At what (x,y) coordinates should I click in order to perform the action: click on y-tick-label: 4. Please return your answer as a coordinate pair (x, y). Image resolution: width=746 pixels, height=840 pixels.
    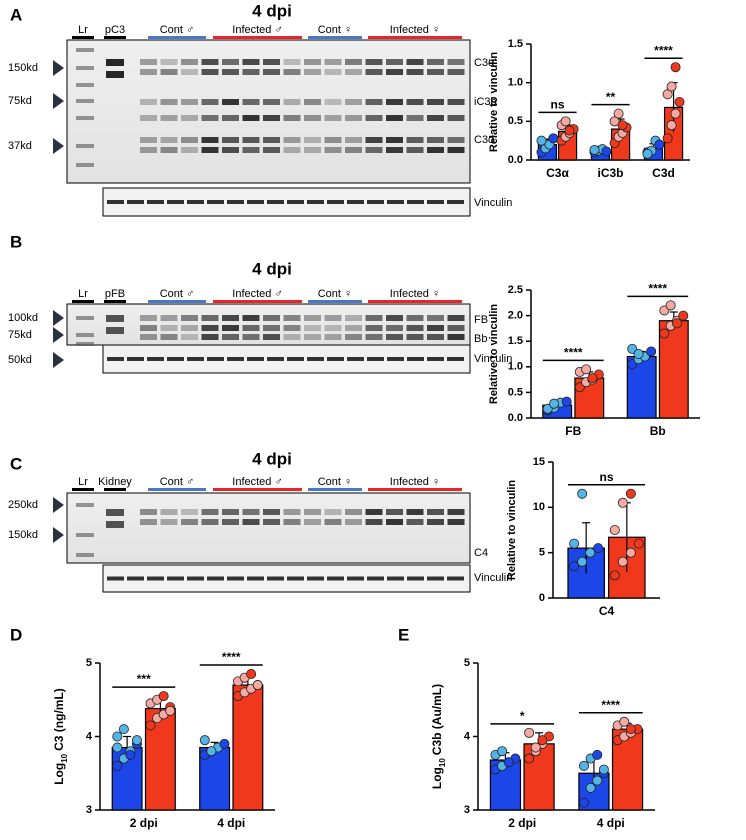
    Looking at the image, I should click on (89, 736).